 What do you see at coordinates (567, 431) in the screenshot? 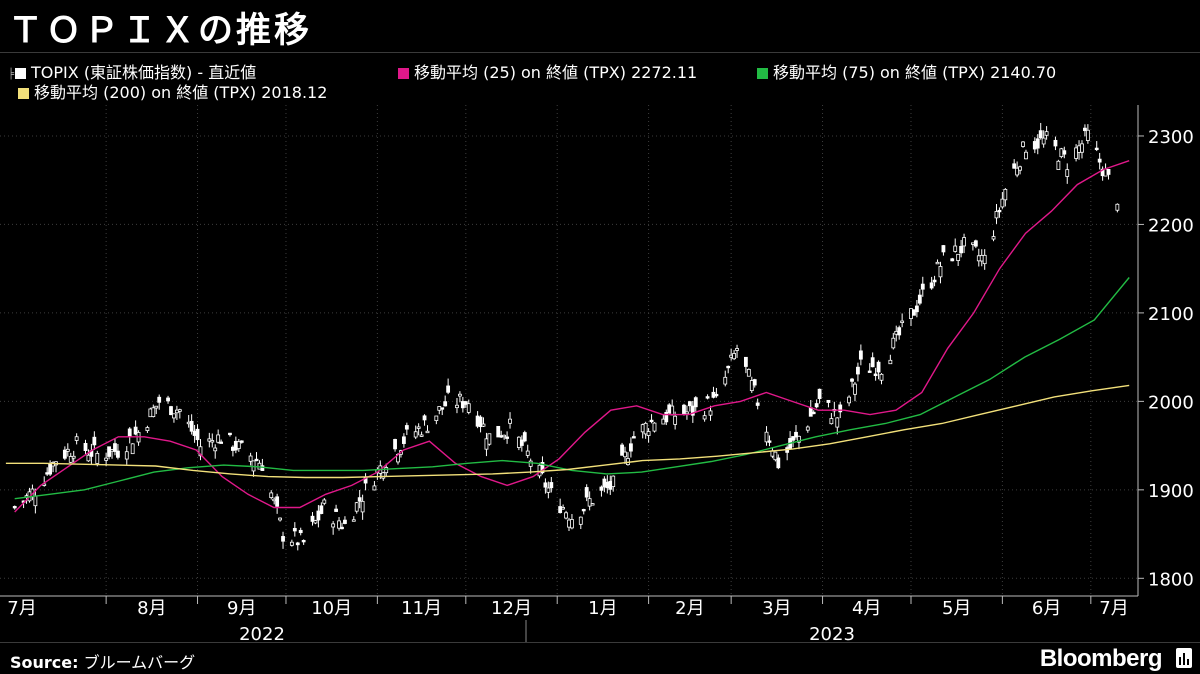
I see `series-line-ma200` at bounding box center [567, 431].